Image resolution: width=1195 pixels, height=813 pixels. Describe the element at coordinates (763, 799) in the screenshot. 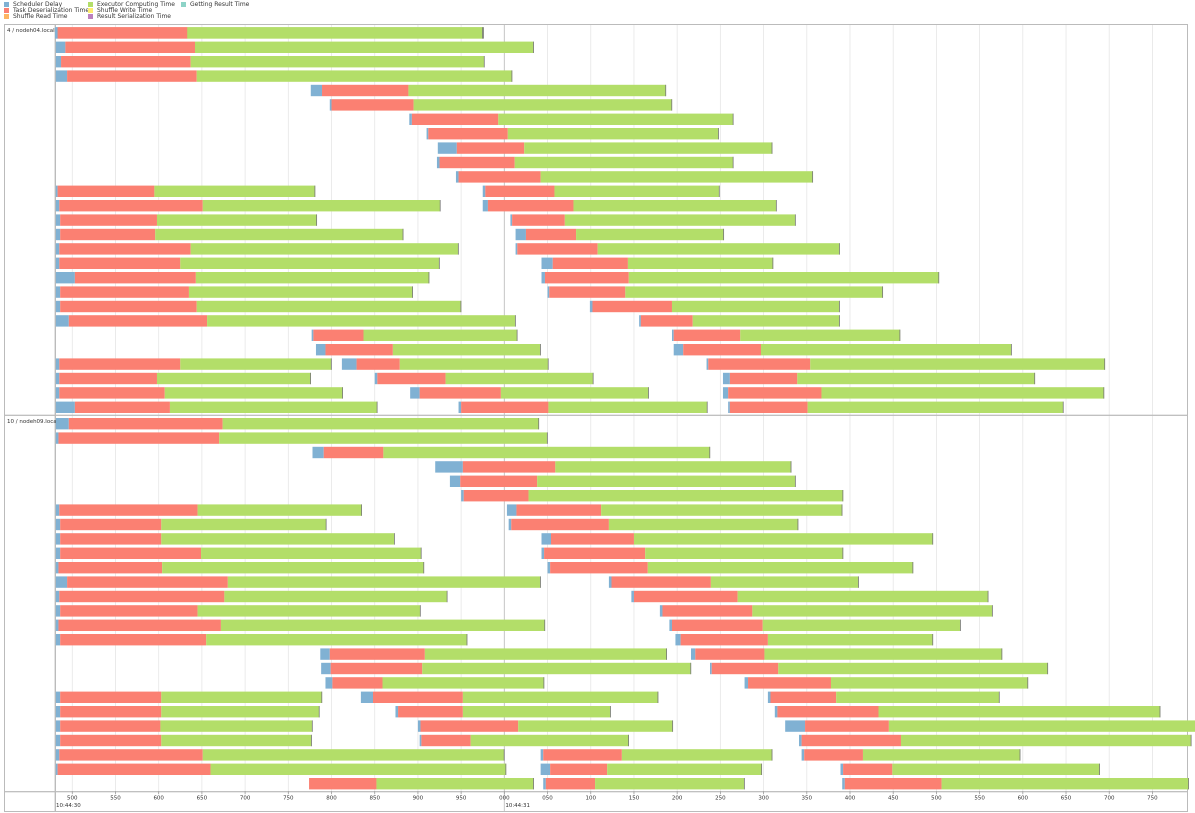

I see `axis-tick-label: 300` at that location.